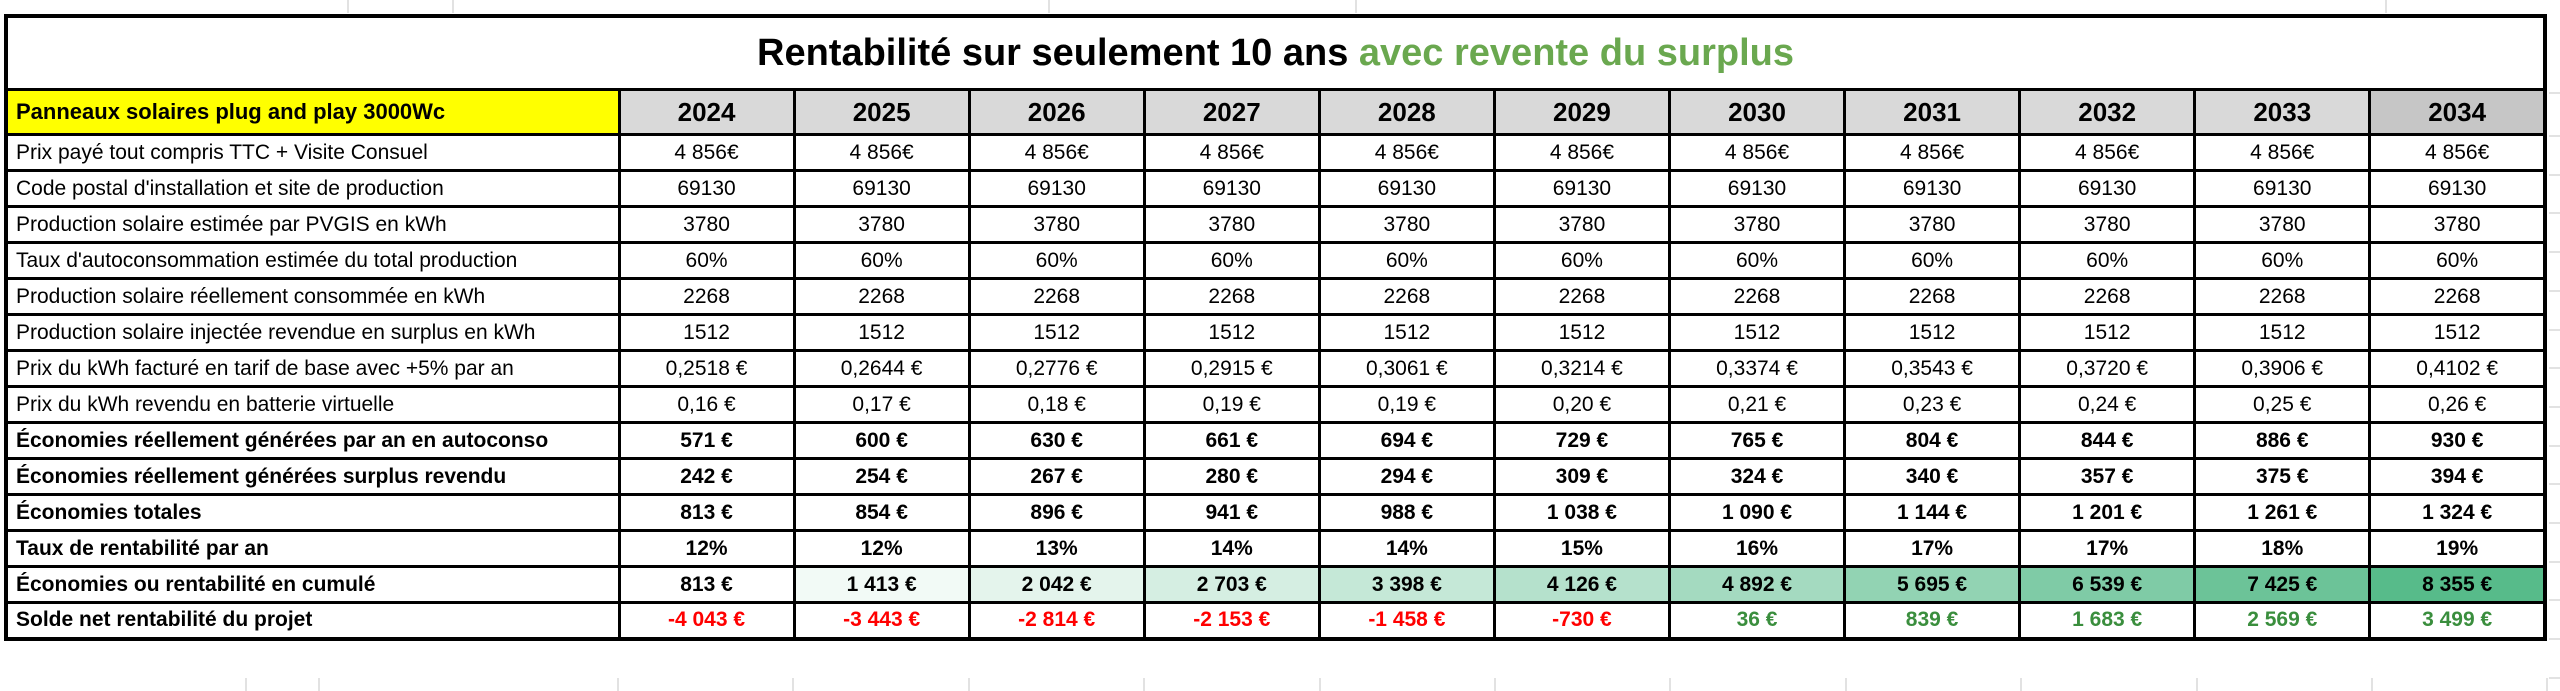 This screenshot has height=691, width=2560. I want to click on value-cell: 4 892 €, so click(1757, 584).